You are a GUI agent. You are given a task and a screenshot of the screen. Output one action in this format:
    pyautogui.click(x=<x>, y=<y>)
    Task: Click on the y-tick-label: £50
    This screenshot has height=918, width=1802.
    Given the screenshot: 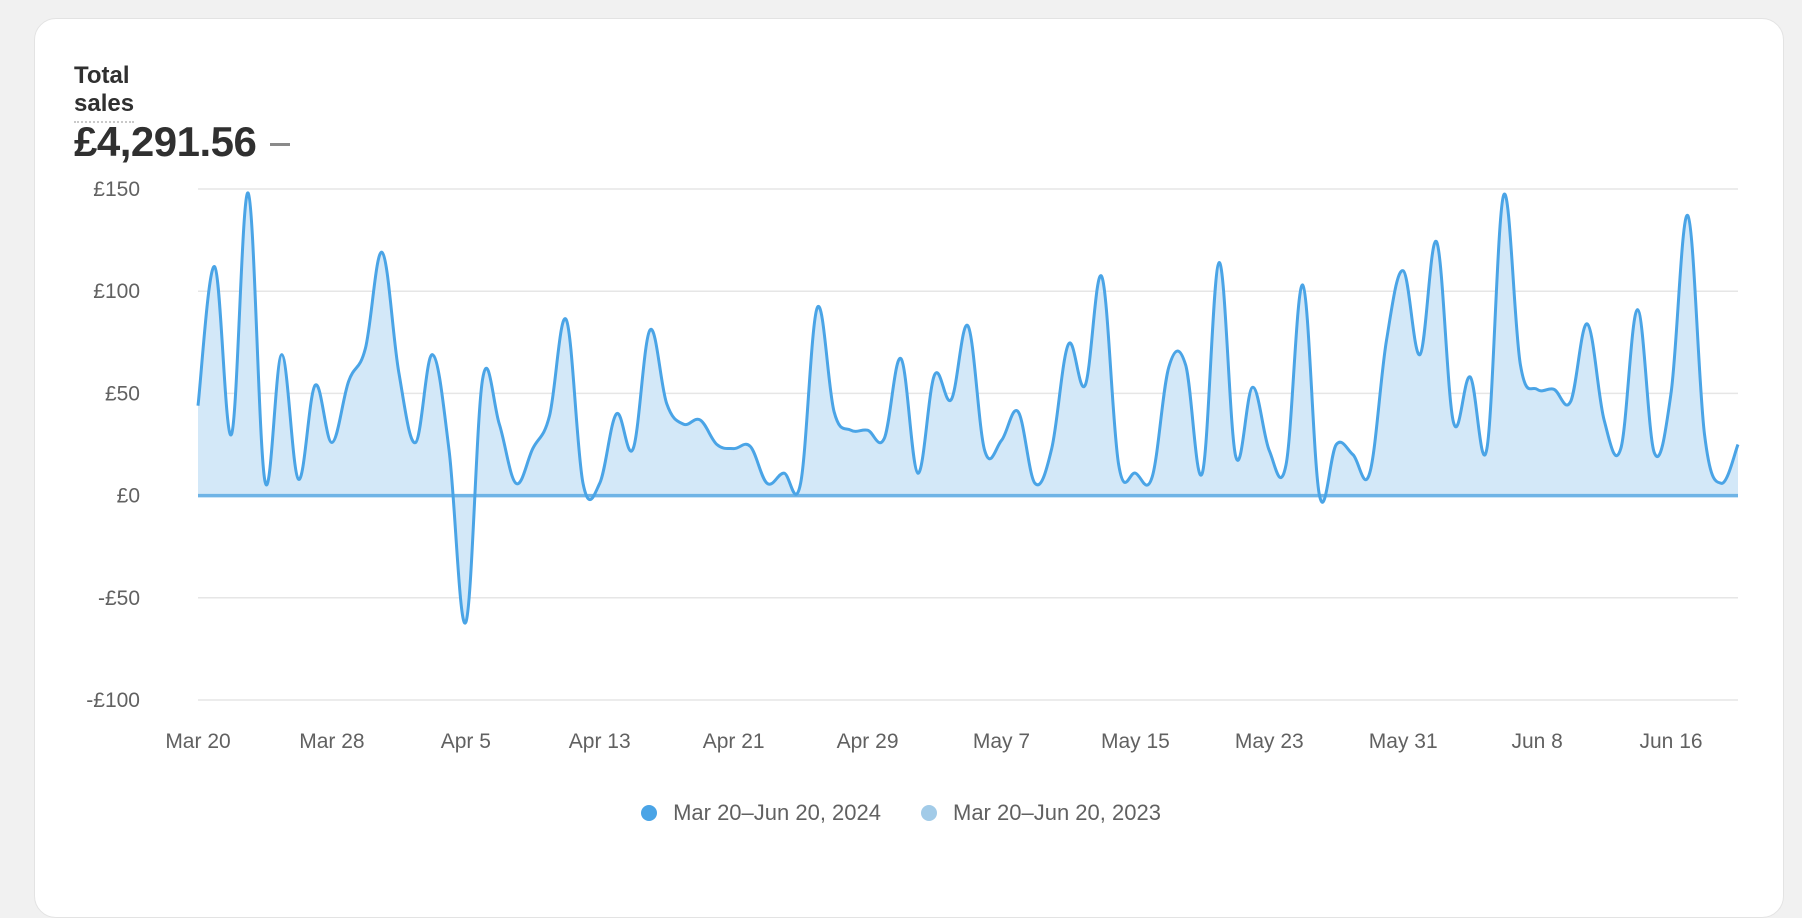 What is the action you would take?
    pyautogui.click(x=122, y=393)
    